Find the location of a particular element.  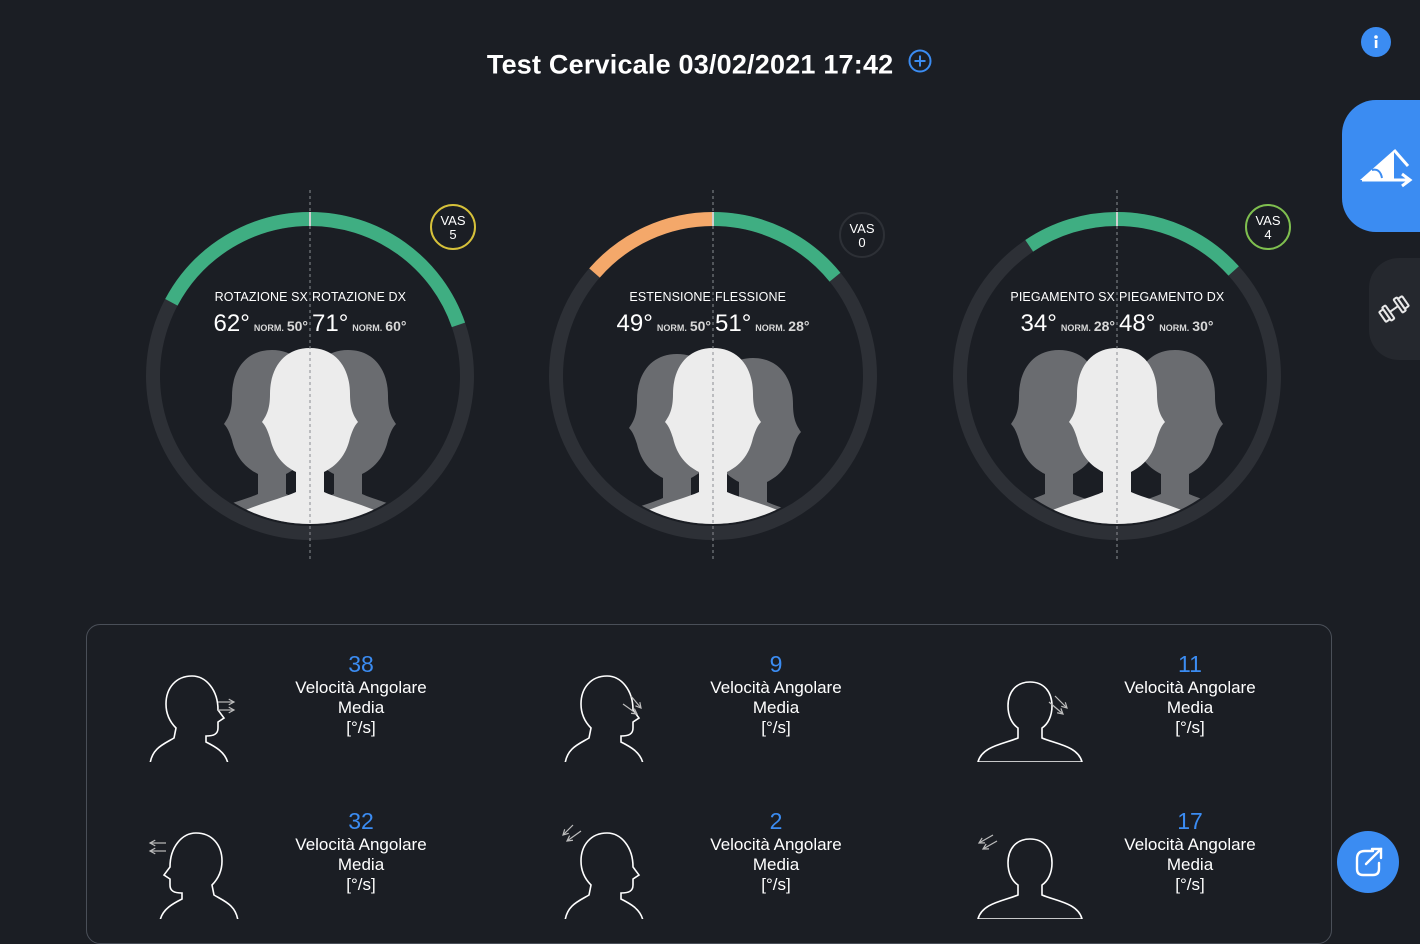

left-label: ESTENSIONE is located at coordinates (670, 297).